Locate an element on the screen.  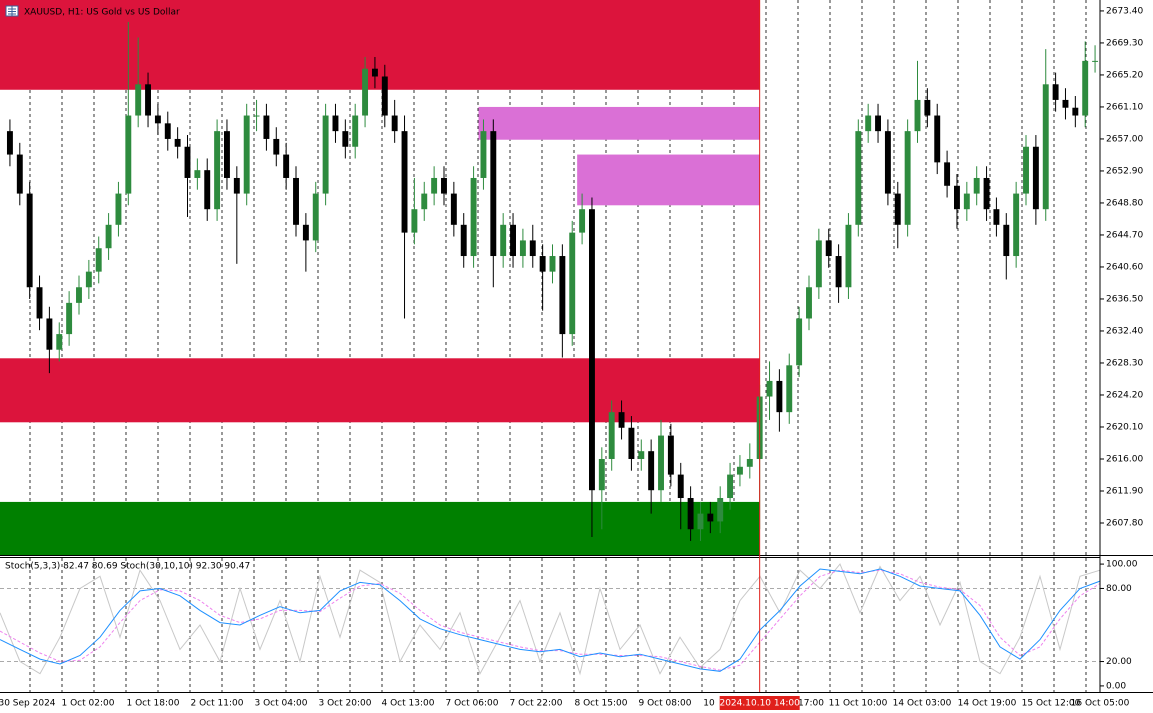
x-tick-label: 11 Oct 10:00 is located at coordinates (858, 704).